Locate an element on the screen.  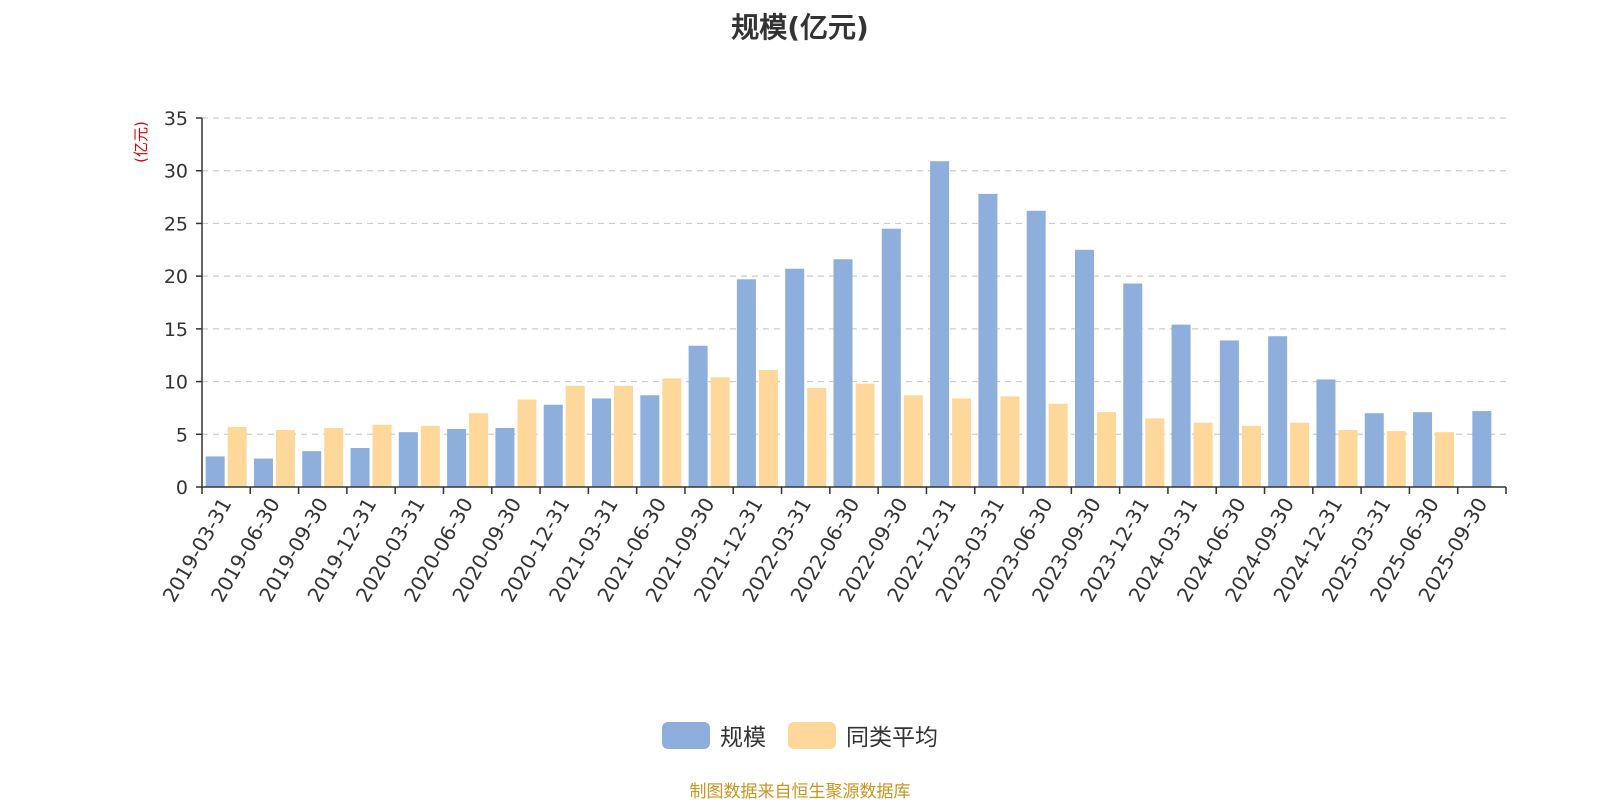
y-axis-unit-label: (亿元) is located at coordinates (141, 142).